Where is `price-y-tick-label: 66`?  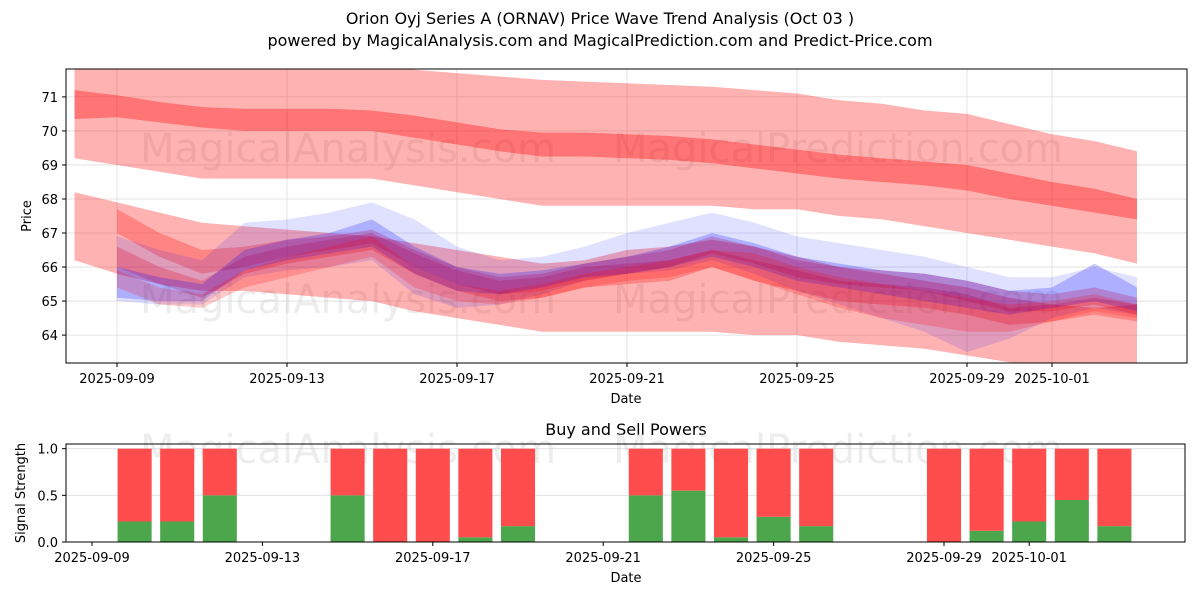 price-y-tick-label: 66 is located at coordinates (49, 268).